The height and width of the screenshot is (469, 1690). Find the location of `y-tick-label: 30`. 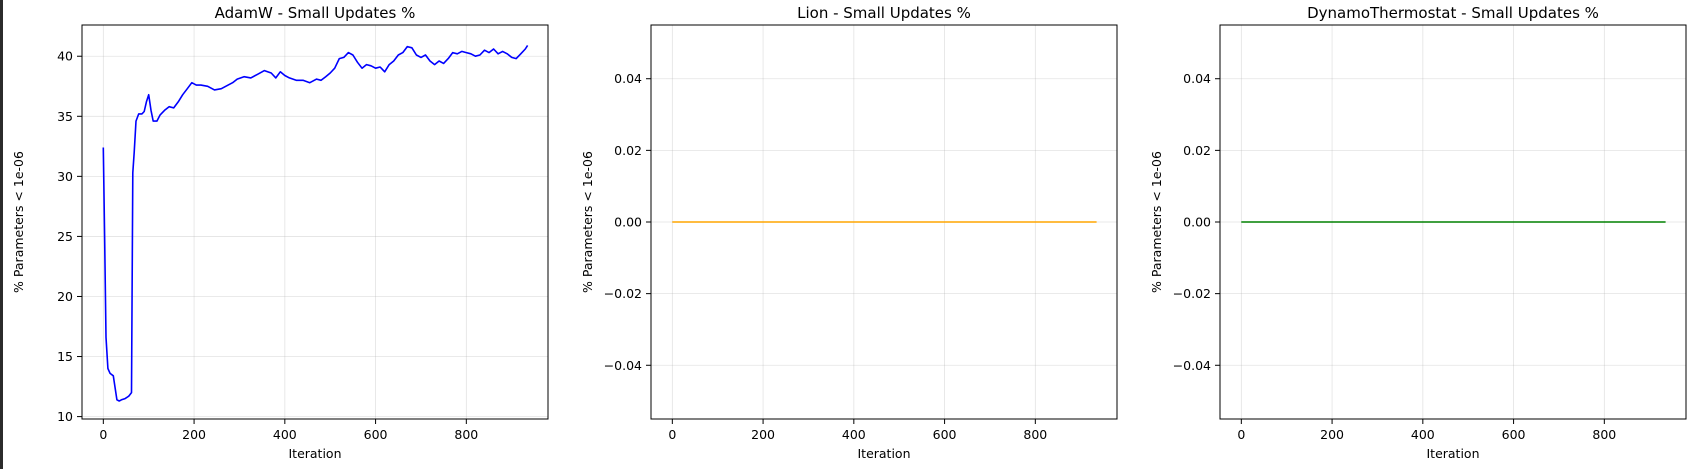

y-tick-label: 30 is located at coordinates (65, 176).